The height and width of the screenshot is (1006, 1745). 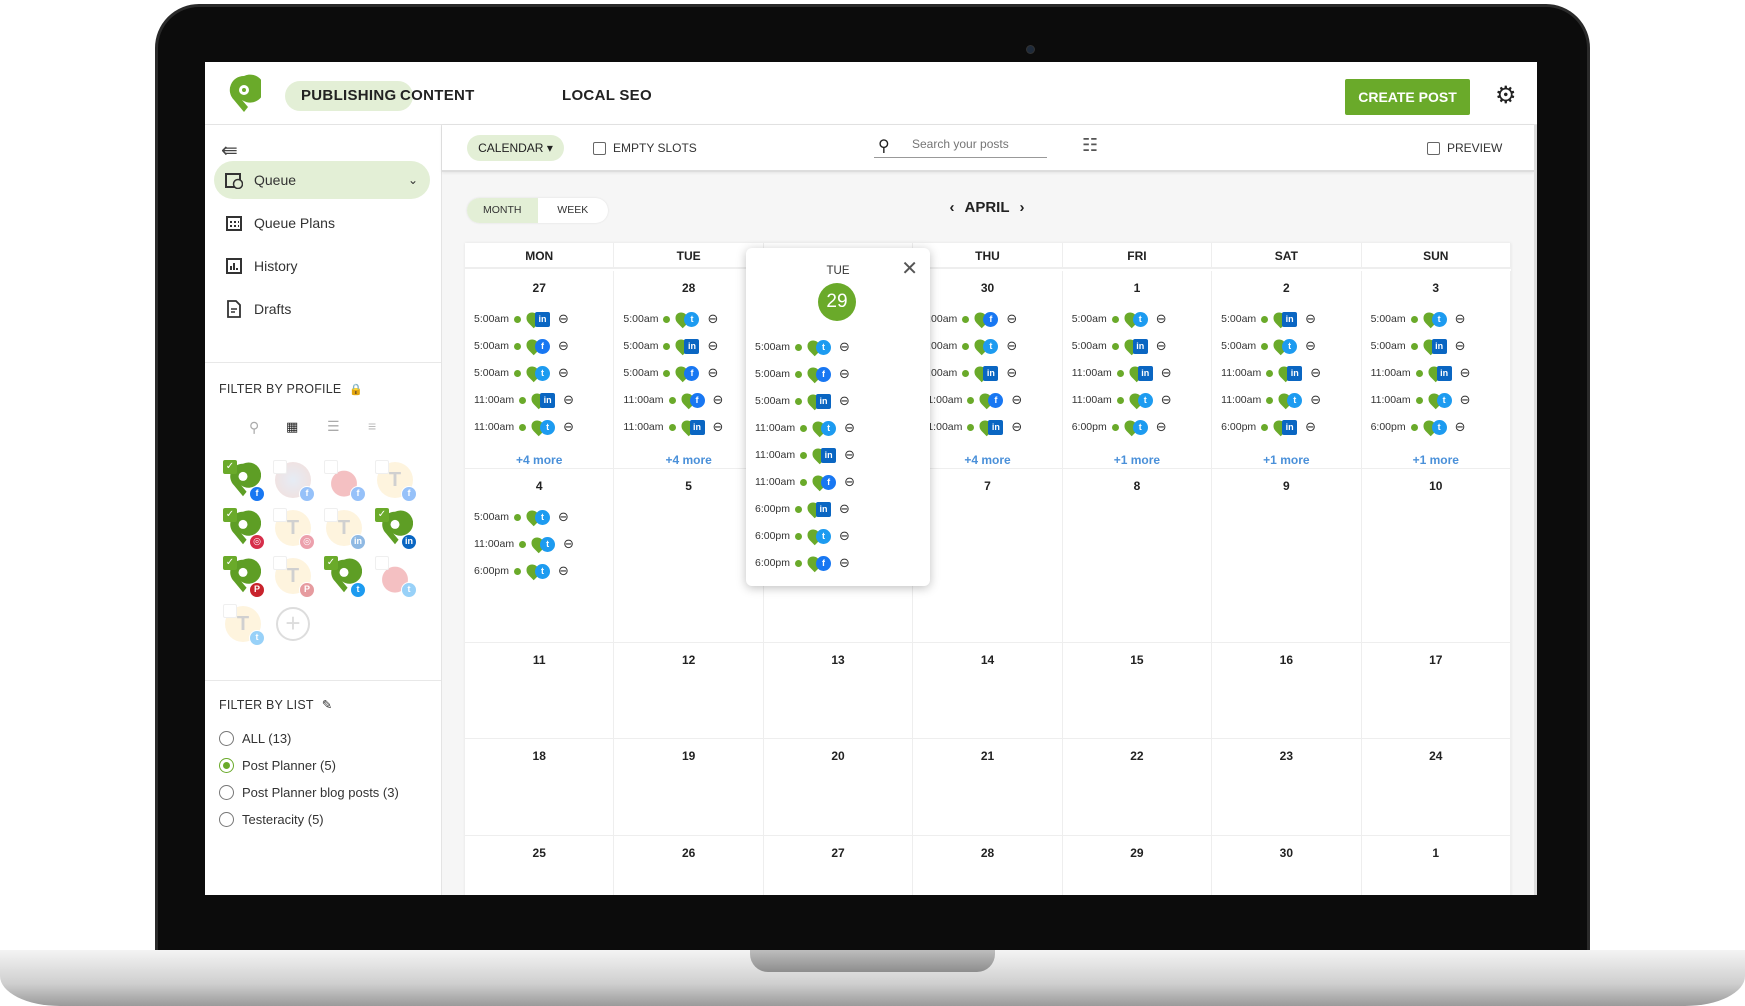 What do you see at coordinates (521, 571) in the screenshot?
I see `post-item: 6:00pm t ⊖` at bounding box center [521, 571].